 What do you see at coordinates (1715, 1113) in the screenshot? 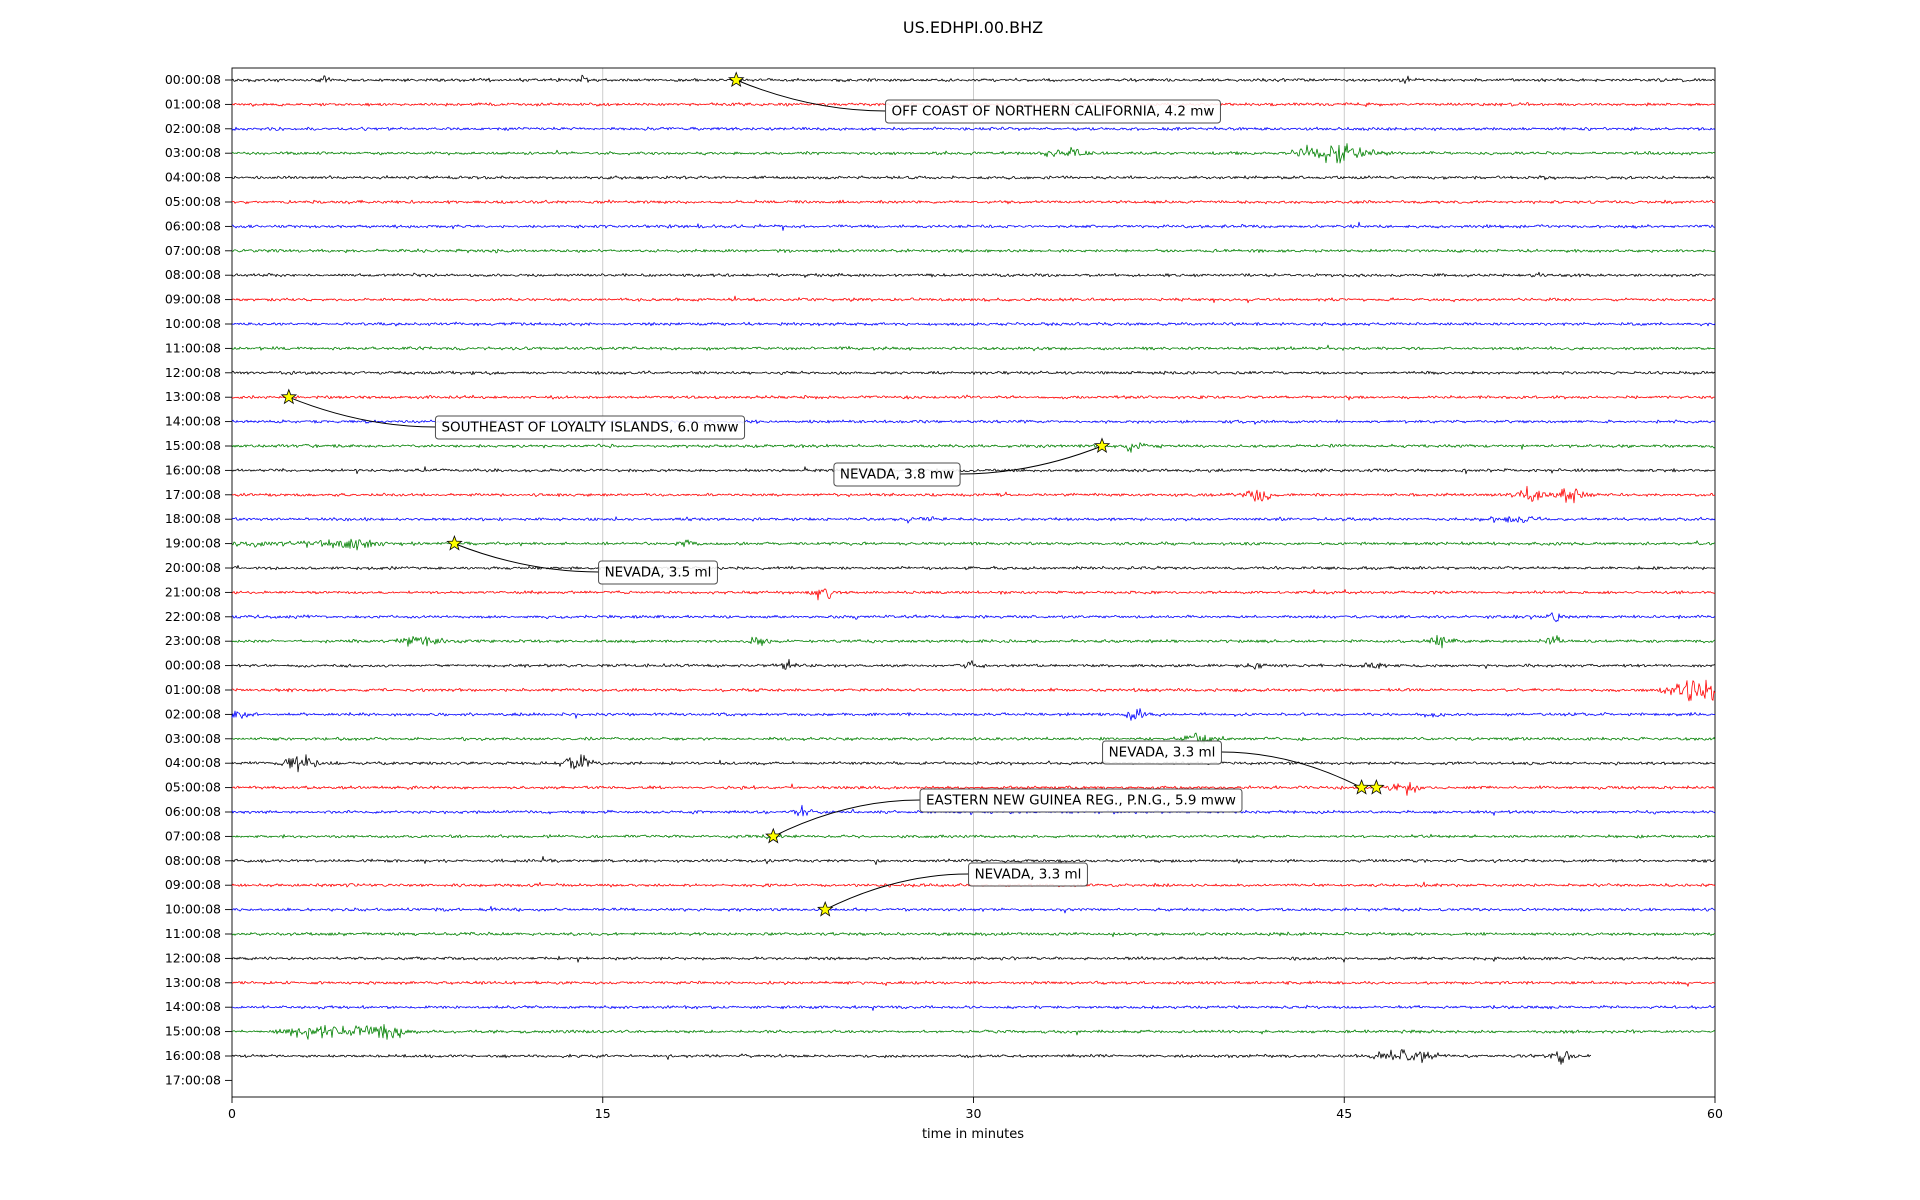
I see `x-tick-label: 60` at bounding box center [1715, 1113].